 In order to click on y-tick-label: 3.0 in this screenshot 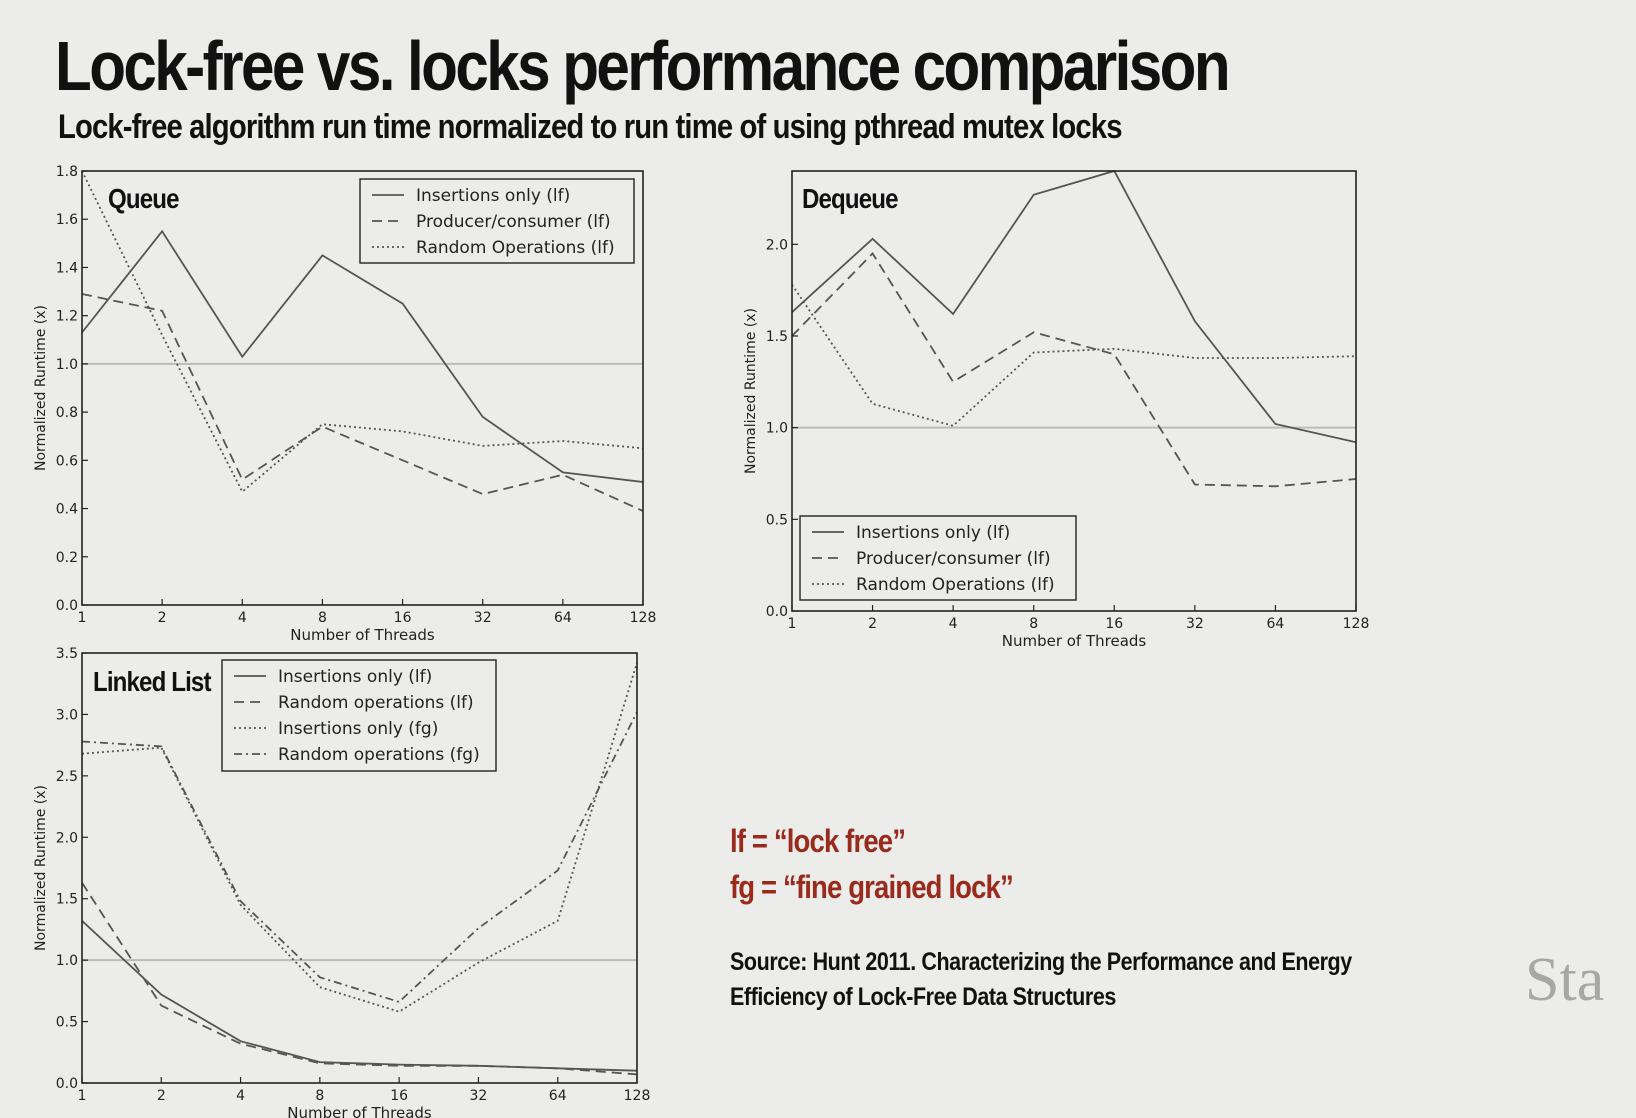, I will do `click(67, 715)`.